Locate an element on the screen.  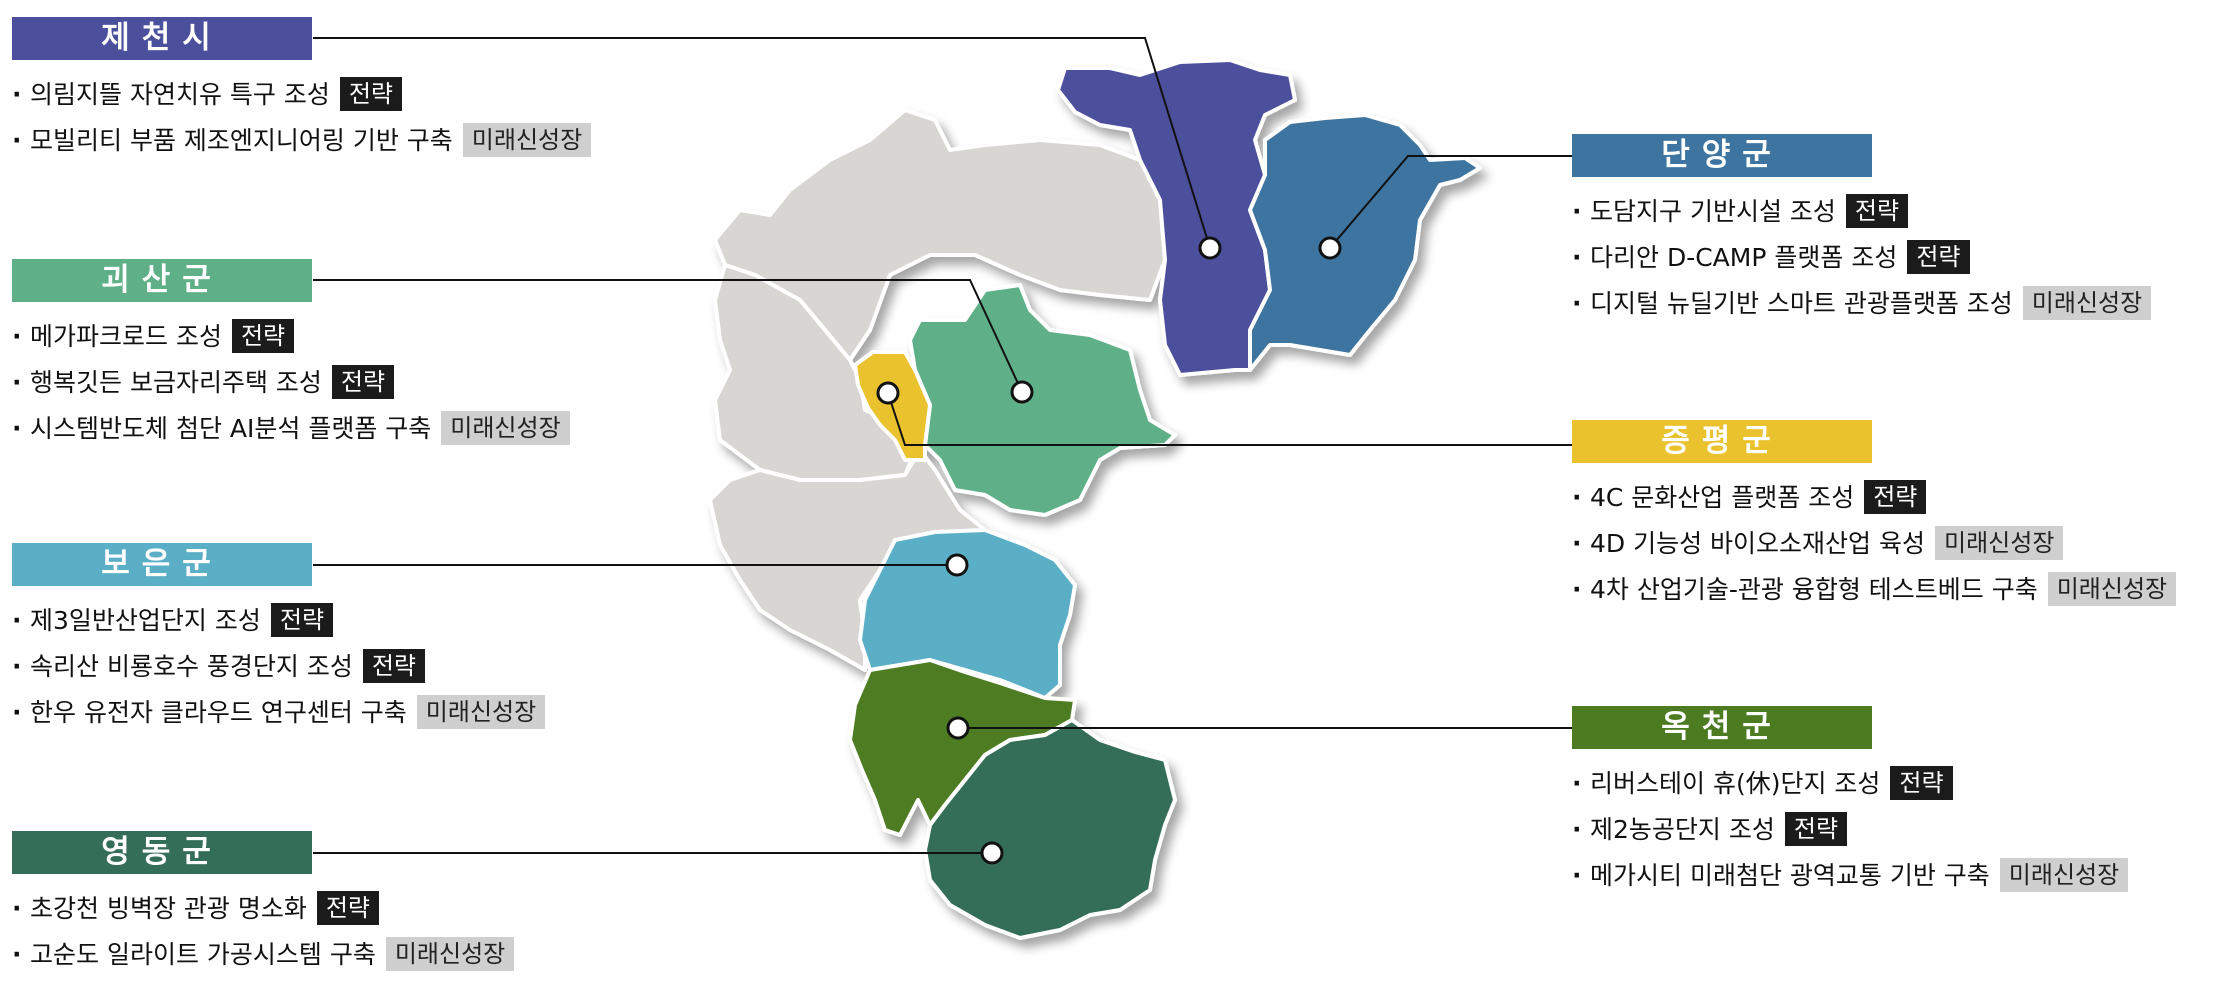
region-banner: 옥천군 is located at coordinates (1722, 727).